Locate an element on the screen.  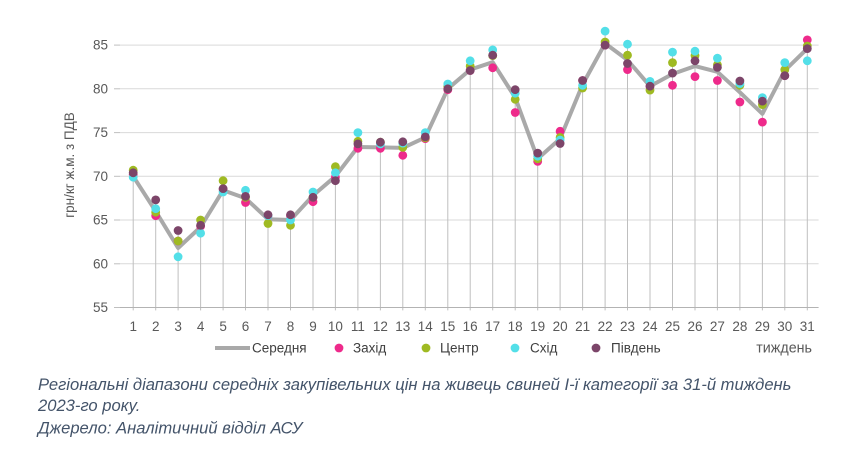
svg-text: 15 is located at coordinates (447, 326).